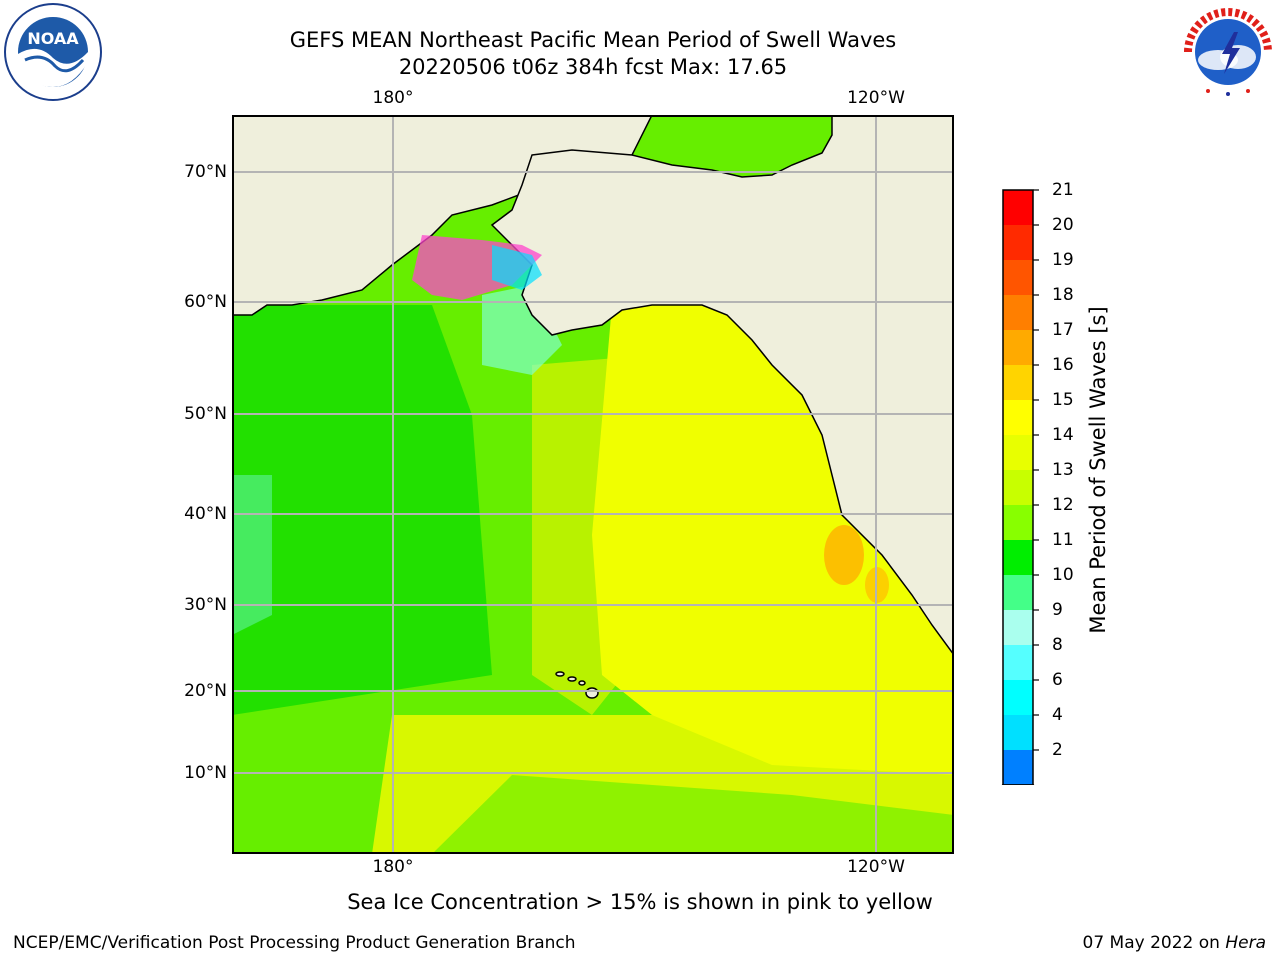 The width and height of the screenshot is (1280, 960). Describe the element at coordinates (876, 867) in the screenshot. I see `lon-tick-bottom-120w: 120°W` at that location.